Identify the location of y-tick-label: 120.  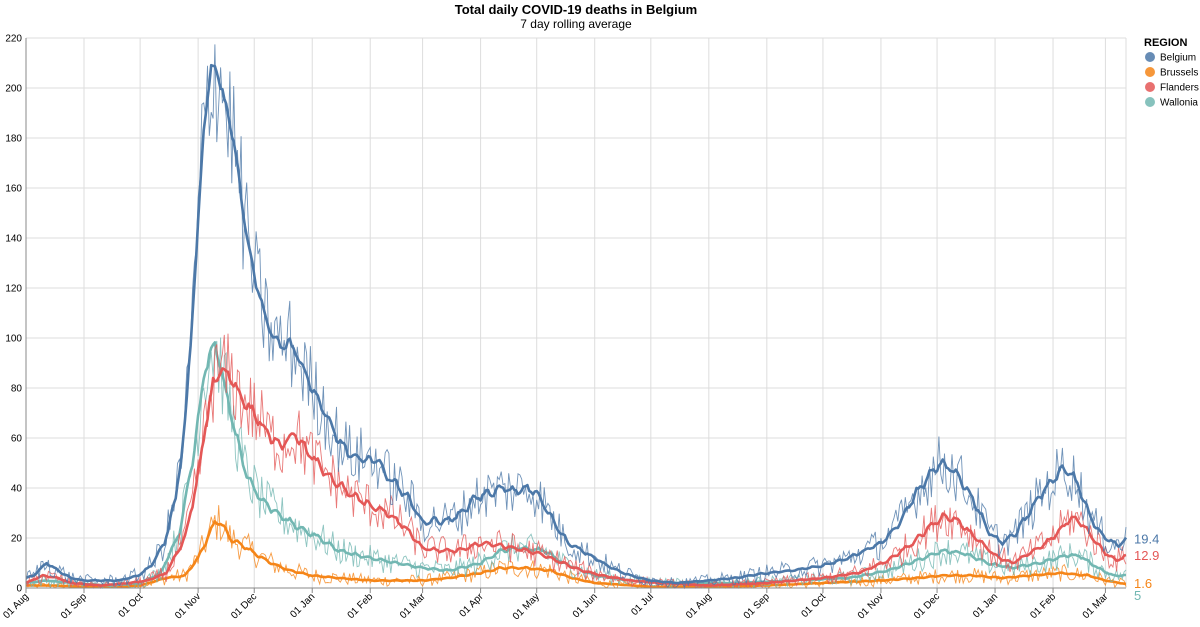
(13, 289).